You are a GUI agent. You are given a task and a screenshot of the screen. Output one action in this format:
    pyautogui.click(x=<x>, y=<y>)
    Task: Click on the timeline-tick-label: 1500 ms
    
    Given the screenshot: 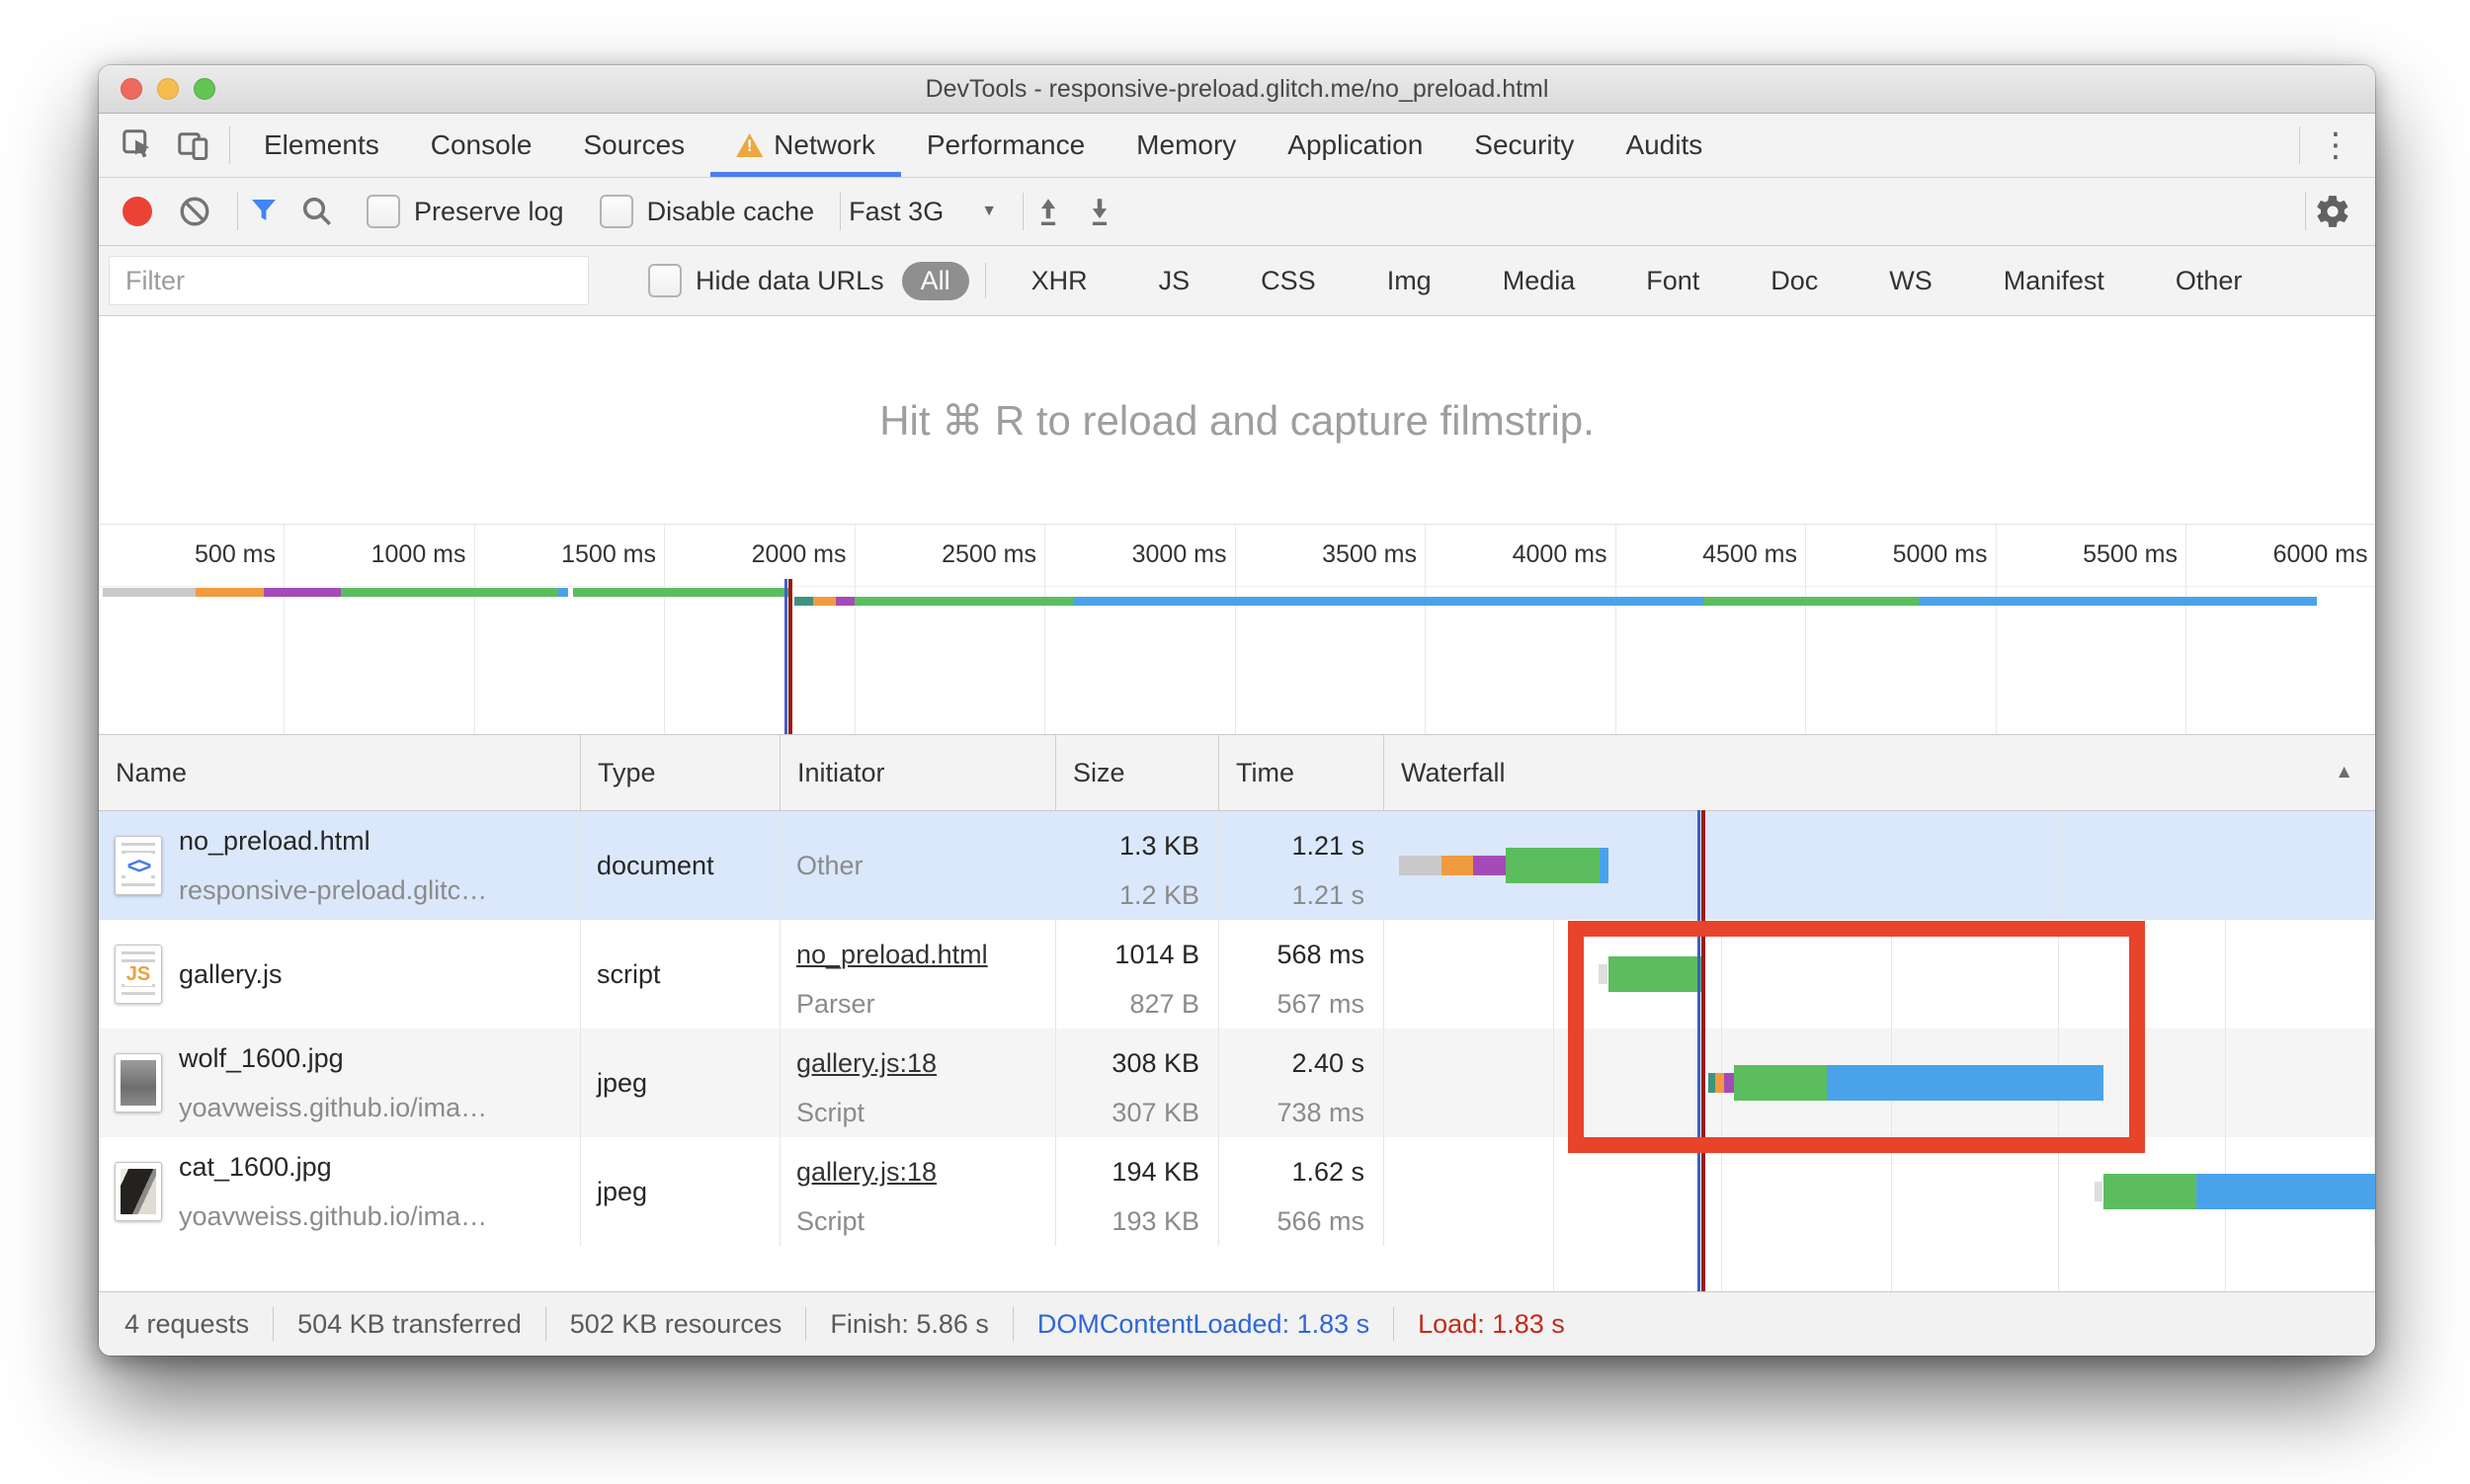 What is the action you would take?
    pyautogui.click(x=608, y=554)
    